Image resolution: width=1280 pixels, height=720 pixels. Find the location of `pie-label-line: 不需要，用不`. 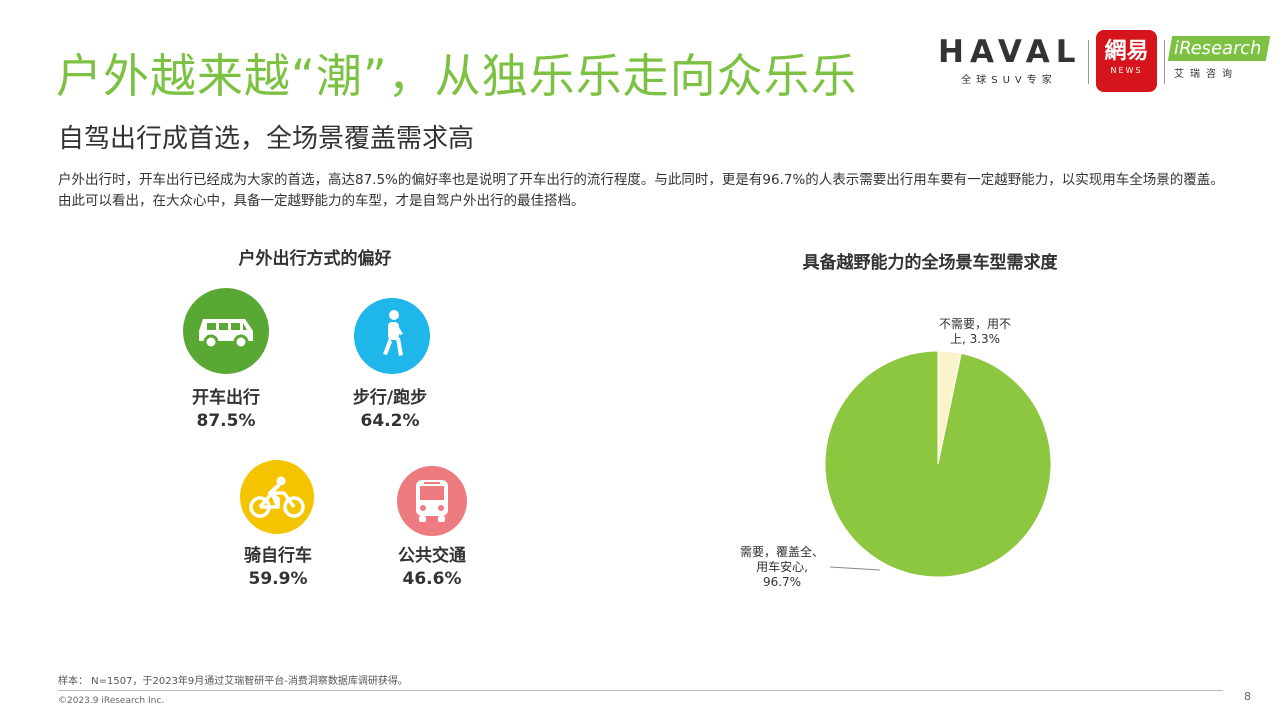

pie-label-line: 不需要，用不 is located at coordinates (974, 324).